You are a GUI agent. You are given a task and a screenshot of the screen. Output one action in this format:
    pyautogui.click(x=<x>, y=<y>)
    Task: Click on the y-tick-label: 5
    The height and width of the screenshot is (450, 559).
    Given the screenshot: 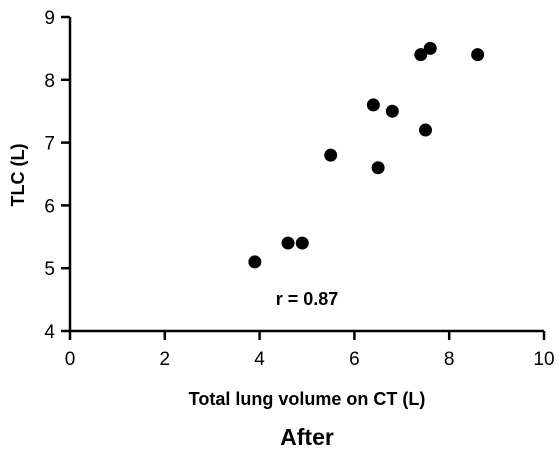 What is the action you would take?
    pyautogui.click(x=49, y=269)
    